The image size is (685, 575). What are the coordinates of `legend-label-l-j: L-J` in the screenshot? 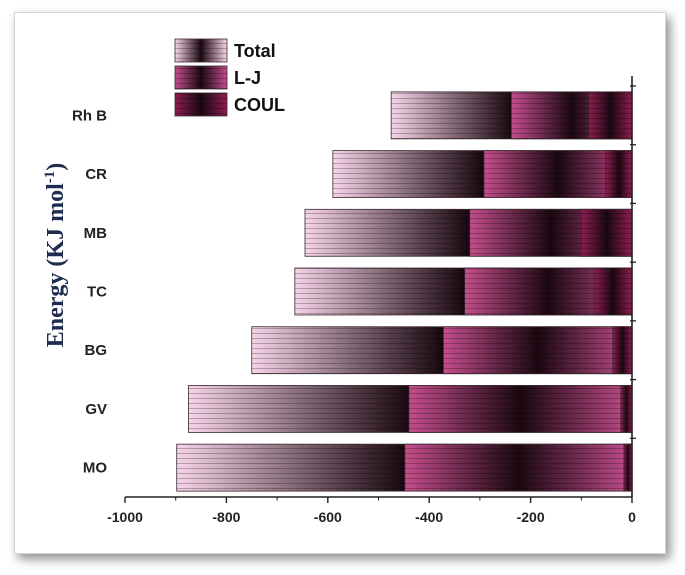 It's located at (247, 78).